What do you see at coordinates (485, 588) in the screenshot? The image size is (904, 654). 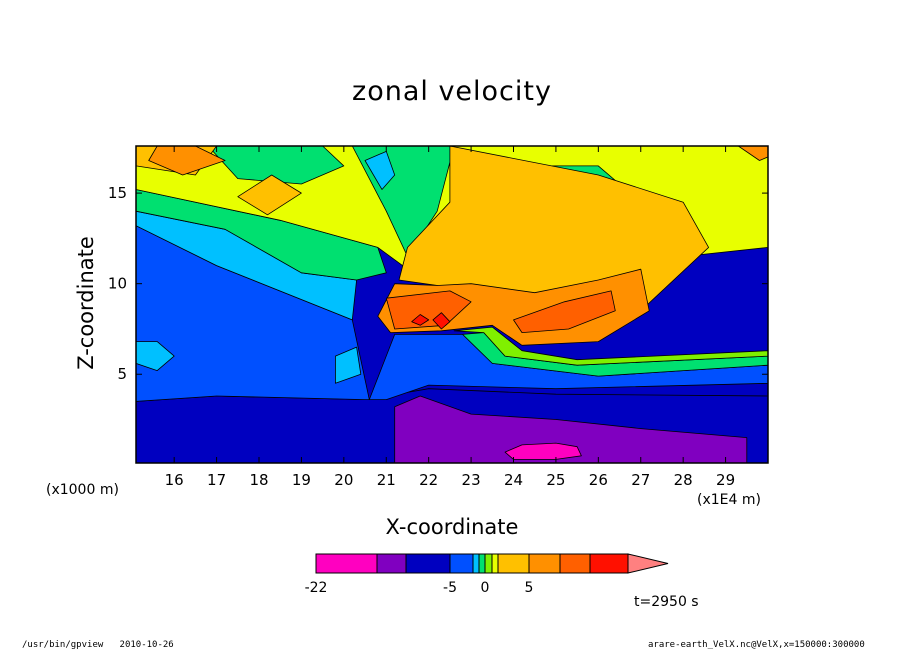 I see `colorbar-label-2: 0` at bounding box center [485, 588].